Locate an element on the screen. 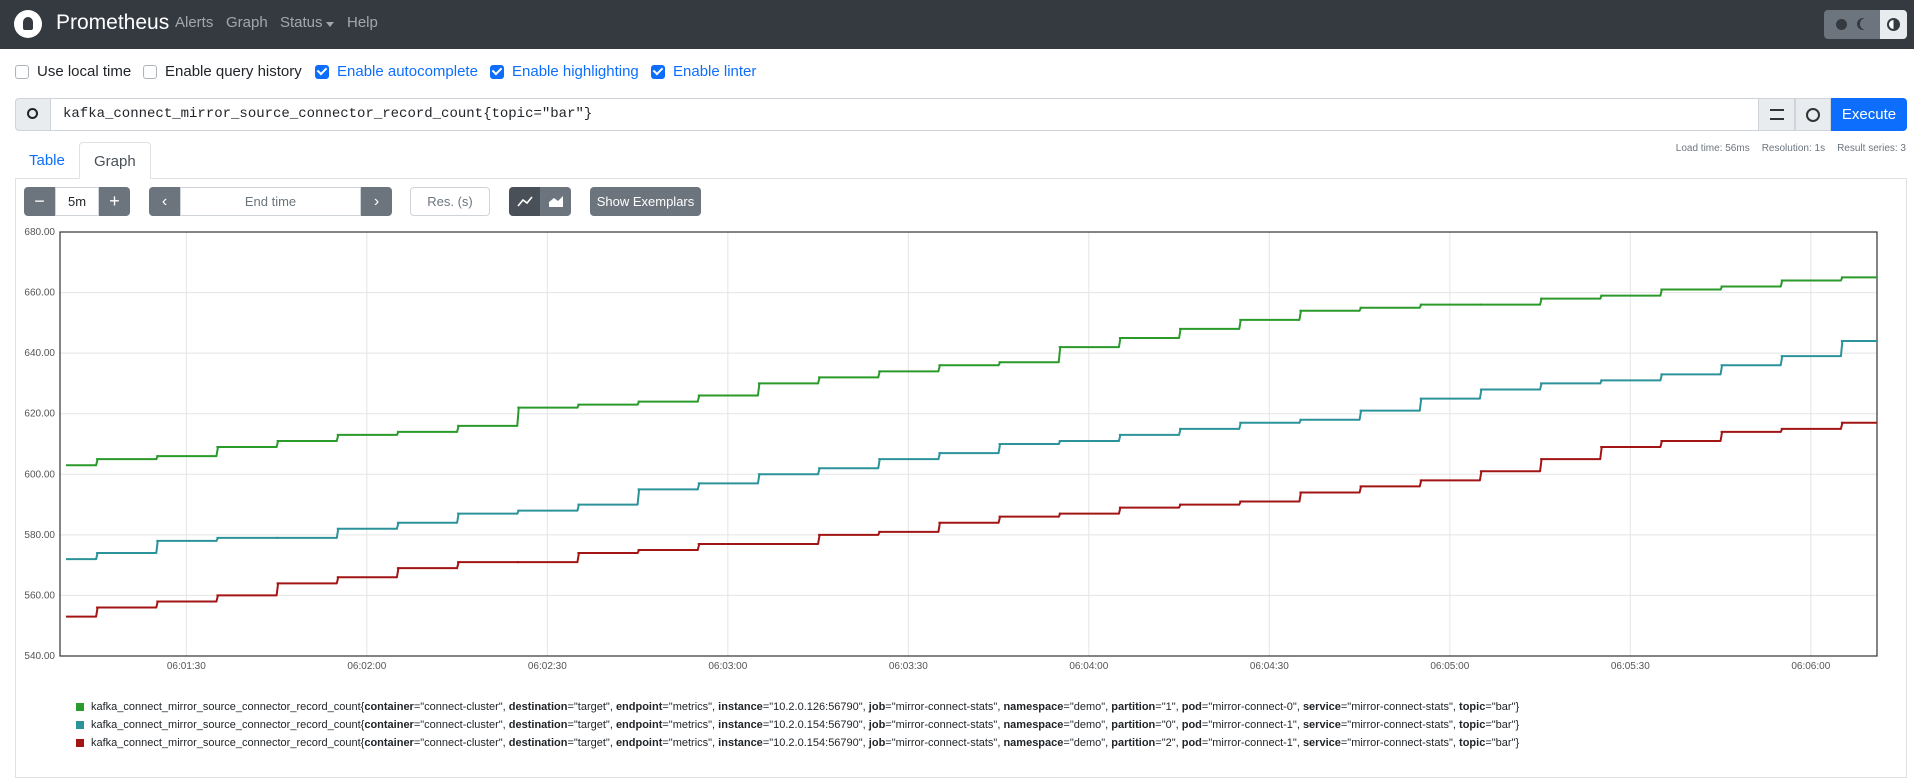 The height and width of the screenshot is (778, 1914). x-tick-label: 06:05:30 is located at coordinates (1630, 666).